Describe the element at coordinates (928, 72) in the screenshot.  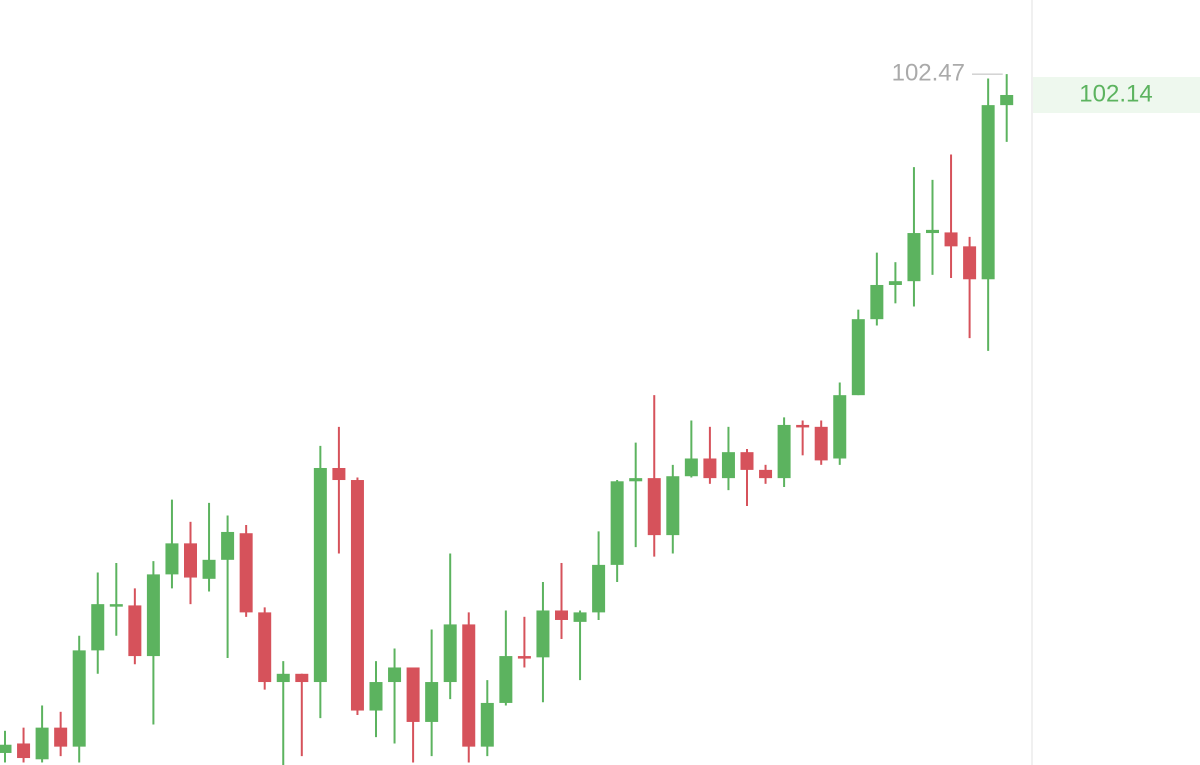
I see `high-marker-label: 102.47` at that location.